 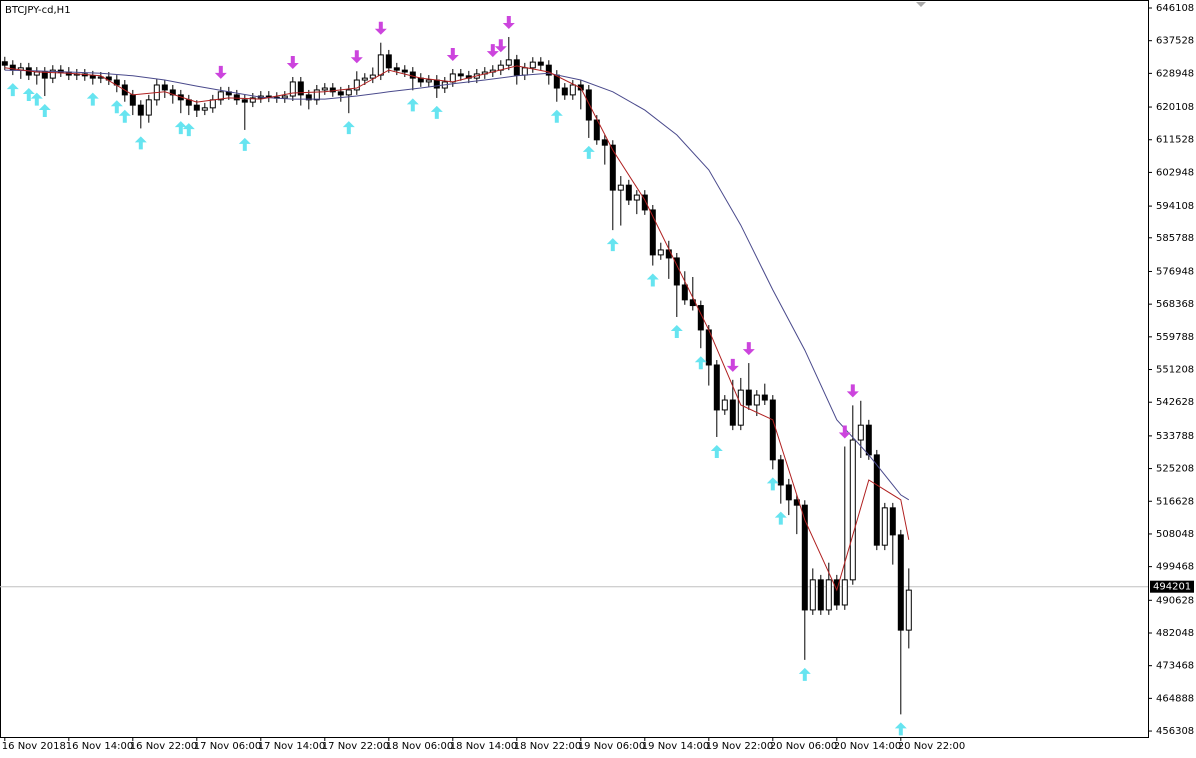 What do you see at coordinates (38, 10) in the screenshot?
I see `chart-title: BTCJPY-cd,H1` at bounding box center [38, 10].